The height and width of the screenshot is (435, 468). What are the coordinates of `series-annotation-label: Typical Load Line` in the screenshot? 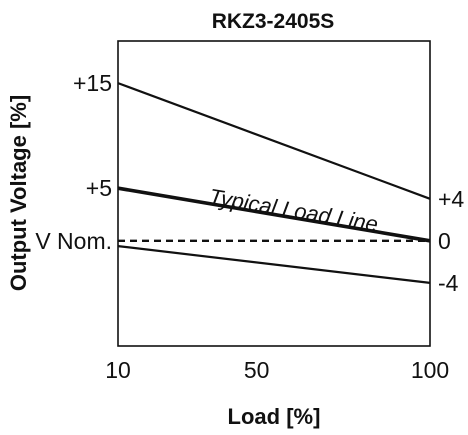 It's located at (293, 210).